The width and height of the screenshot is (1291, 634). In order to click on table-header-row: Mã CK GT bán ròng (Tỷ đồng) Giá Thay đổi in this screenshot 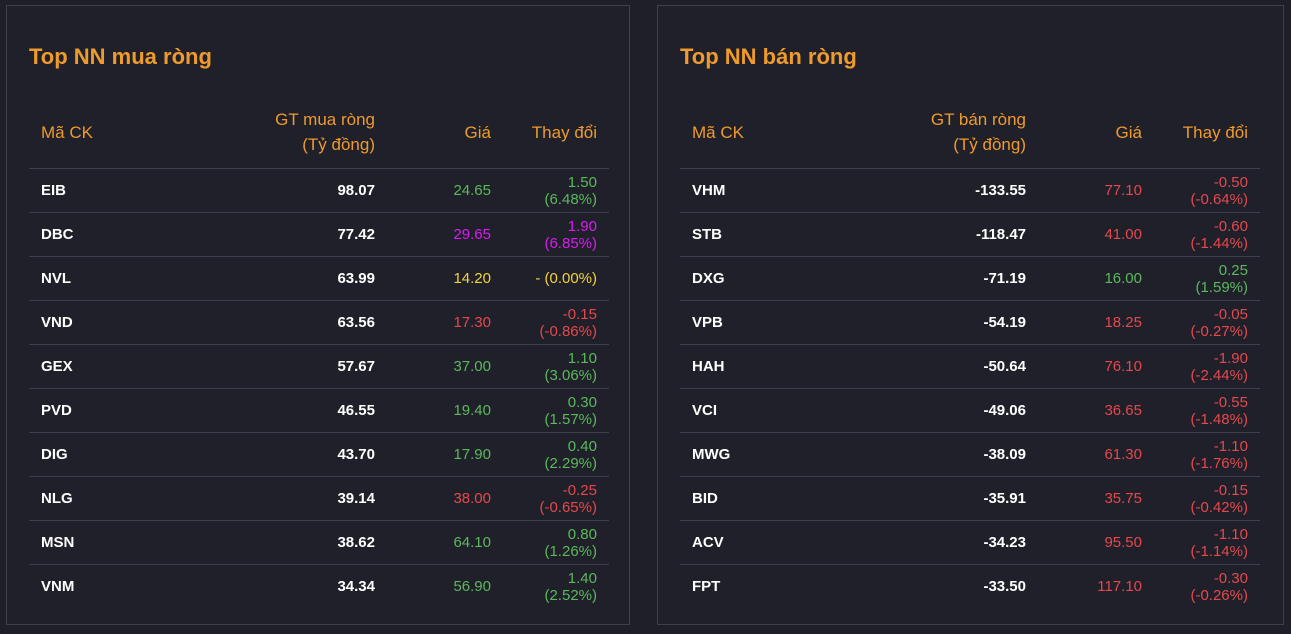, I will do `click(970, 132)`.